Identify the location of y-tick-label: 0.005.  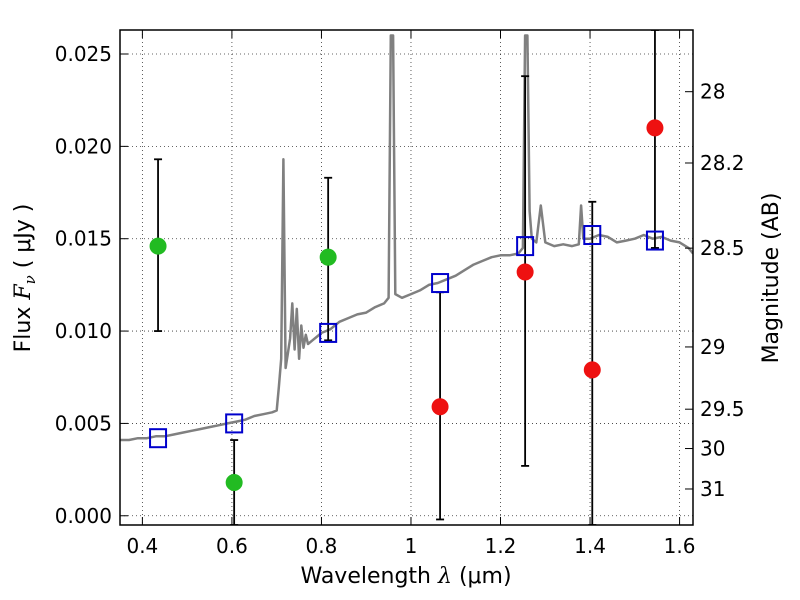
(83, 423).